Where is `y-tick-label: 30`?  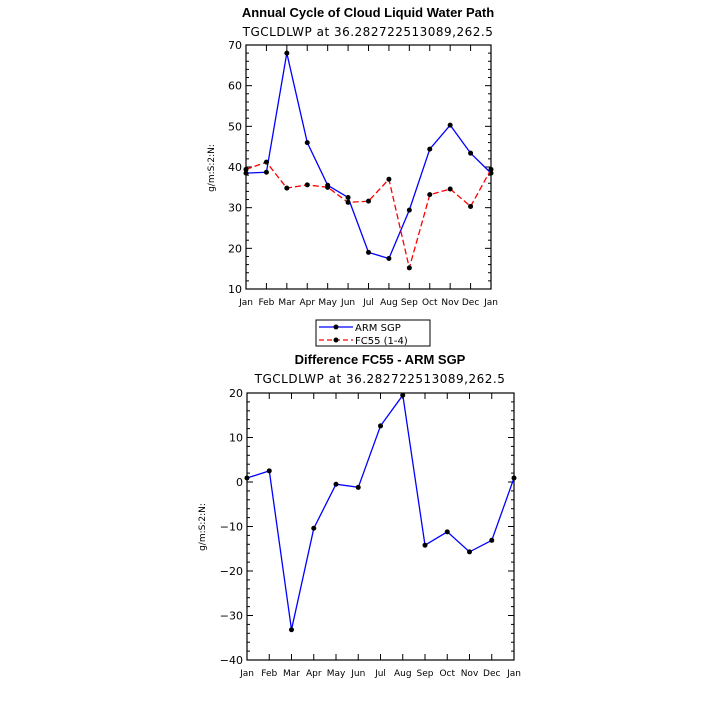
y-tick-label: 30 is located at coordinates (235, 208).